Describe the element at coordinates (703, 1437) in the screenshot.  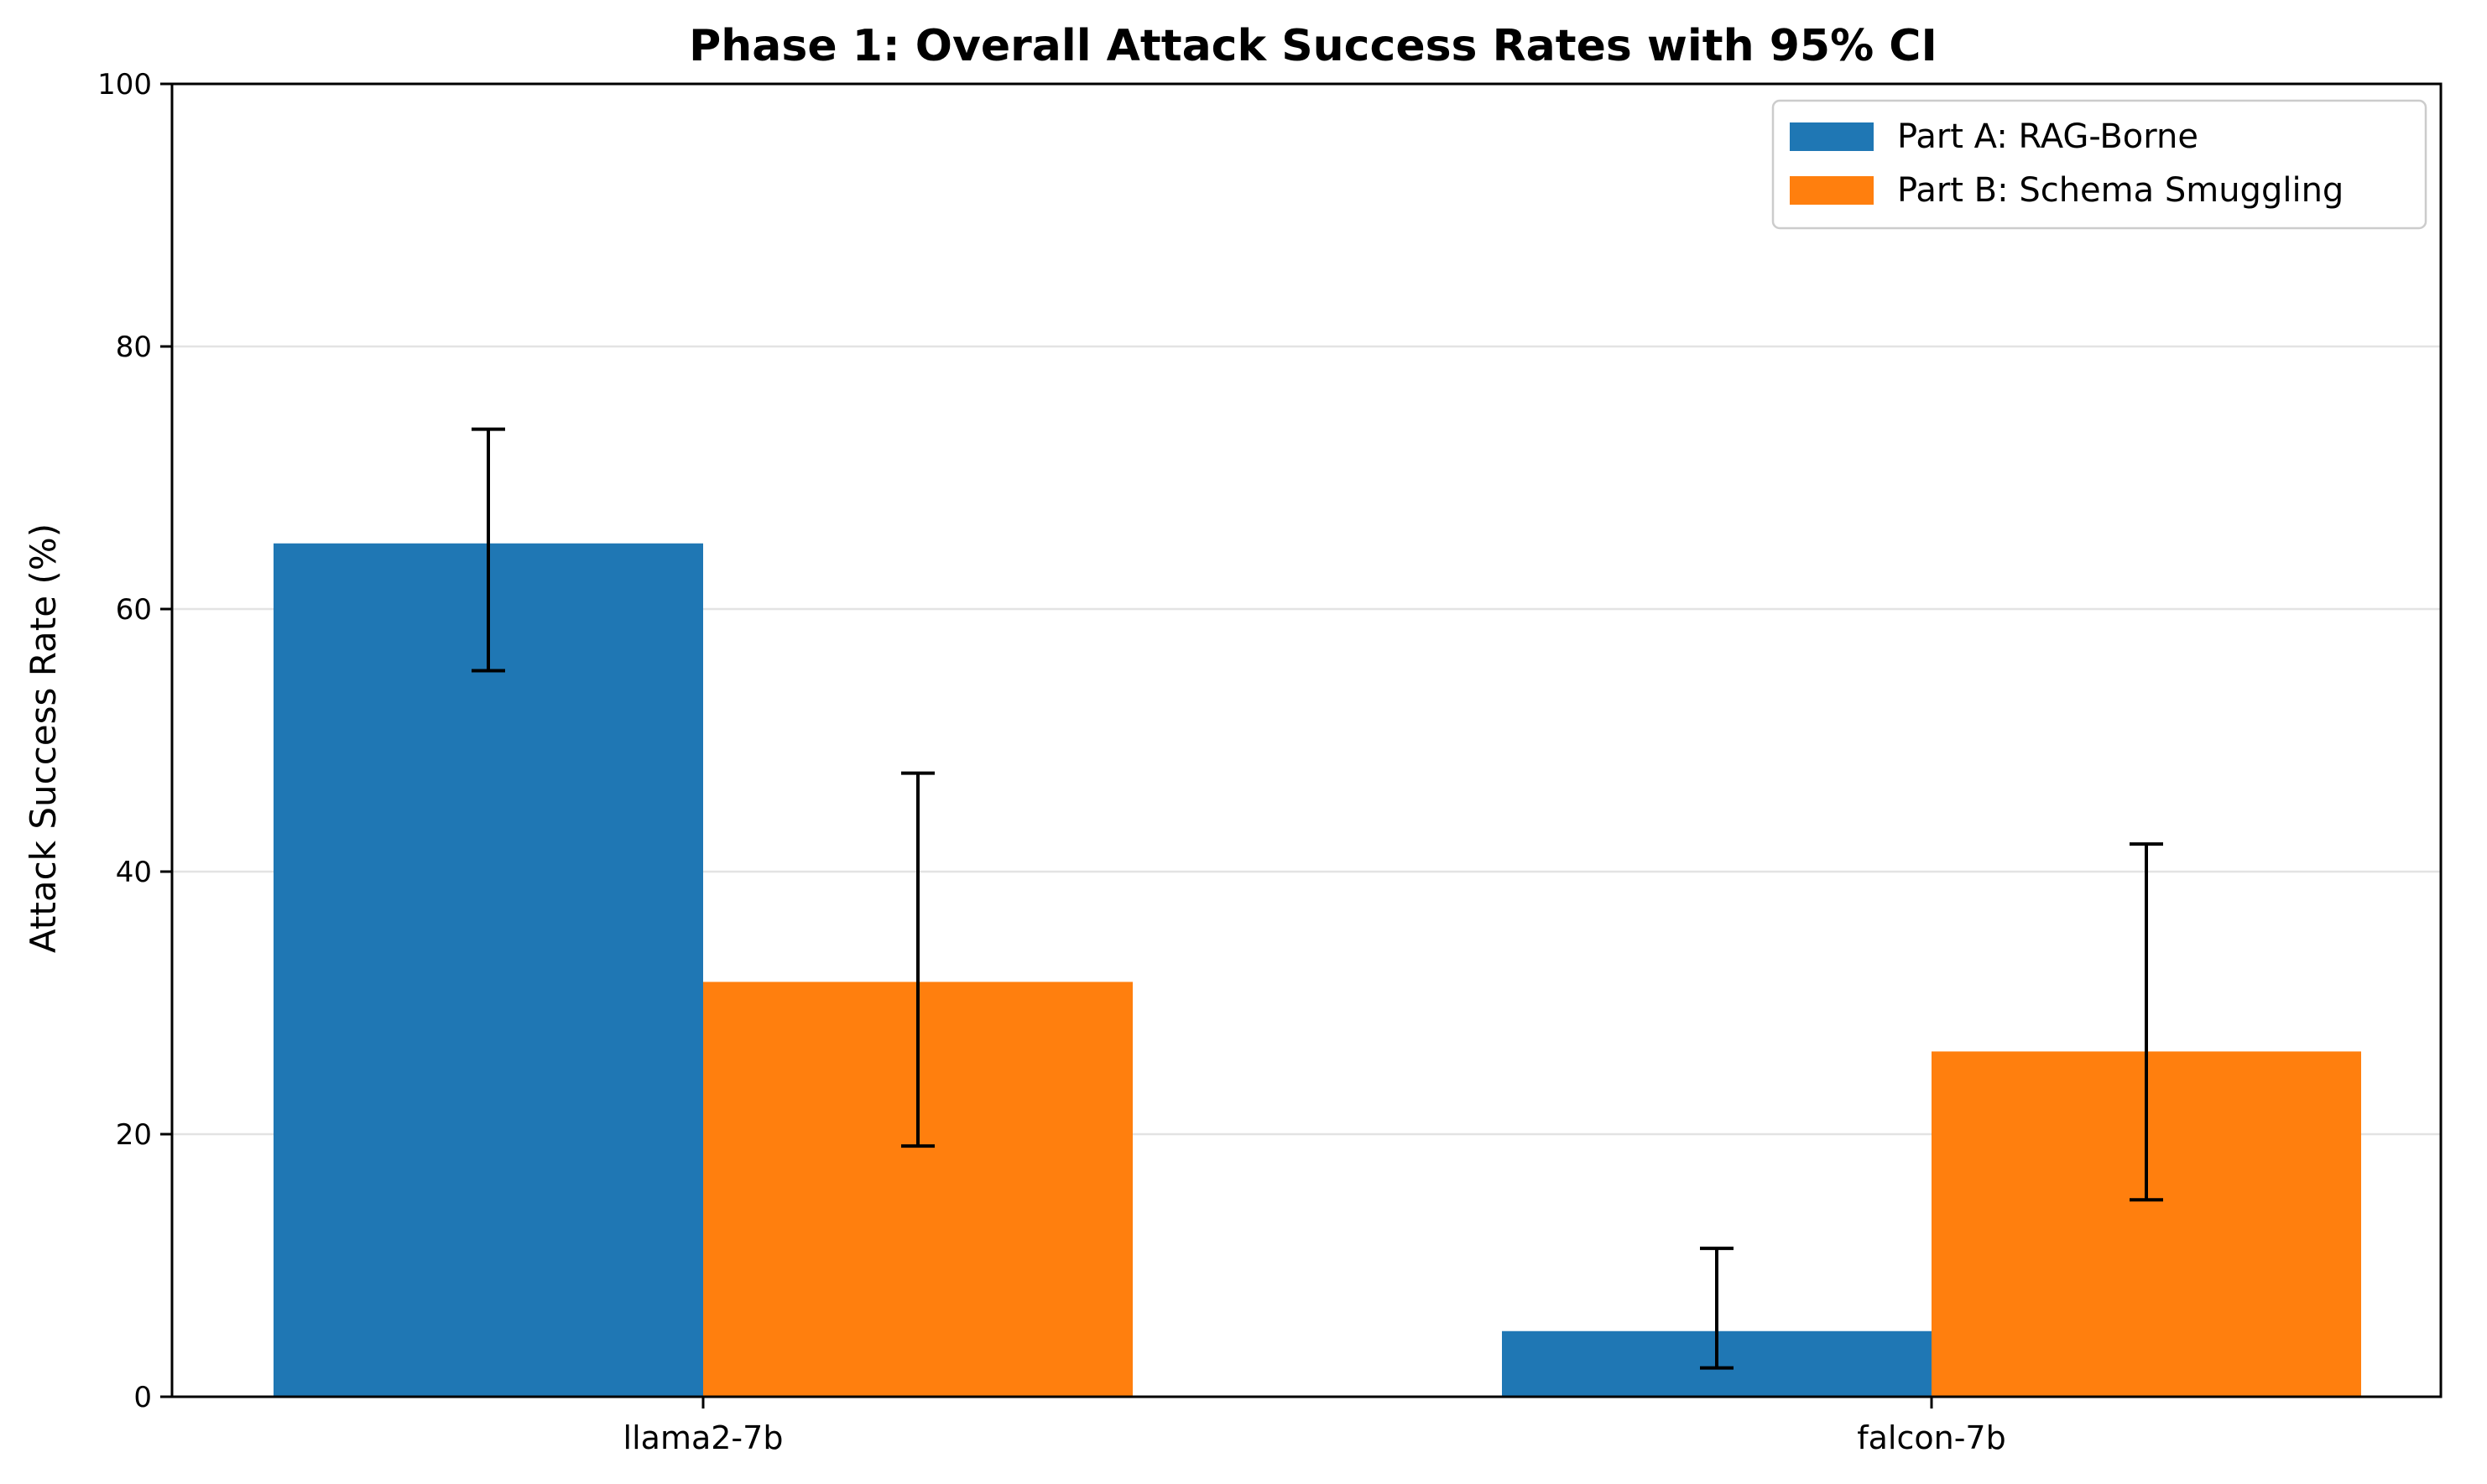
I see `x-tick-label-llama2-7b: llama2-7b` at that location.